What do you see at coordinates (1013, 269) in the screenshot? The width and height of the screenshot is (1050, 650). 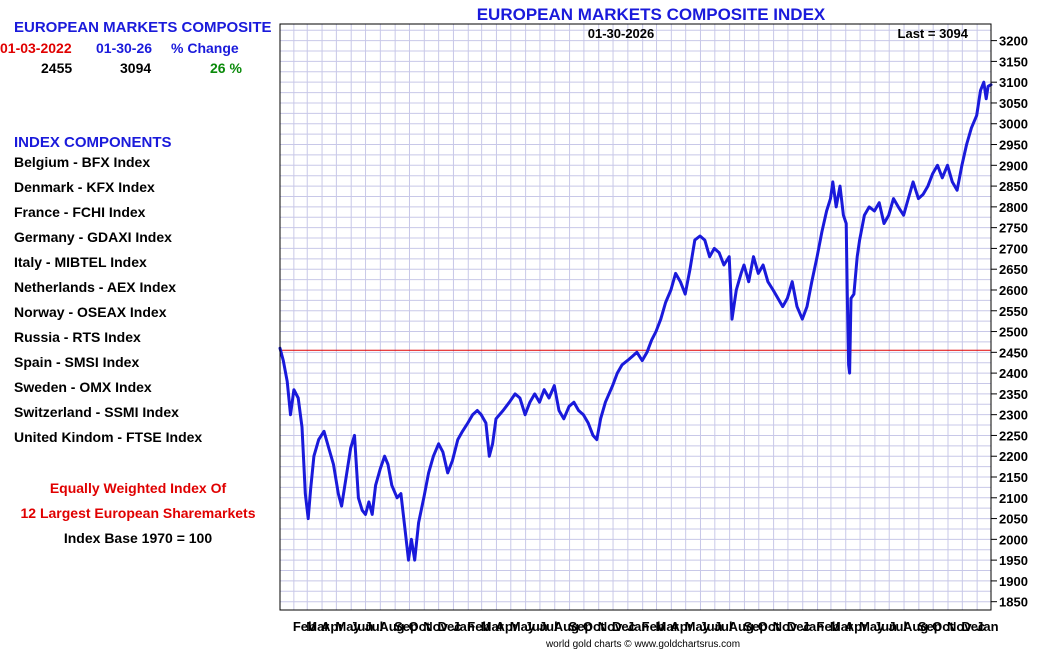 I see `y-tick-label: 2650` at bounding box center [1013, 269].